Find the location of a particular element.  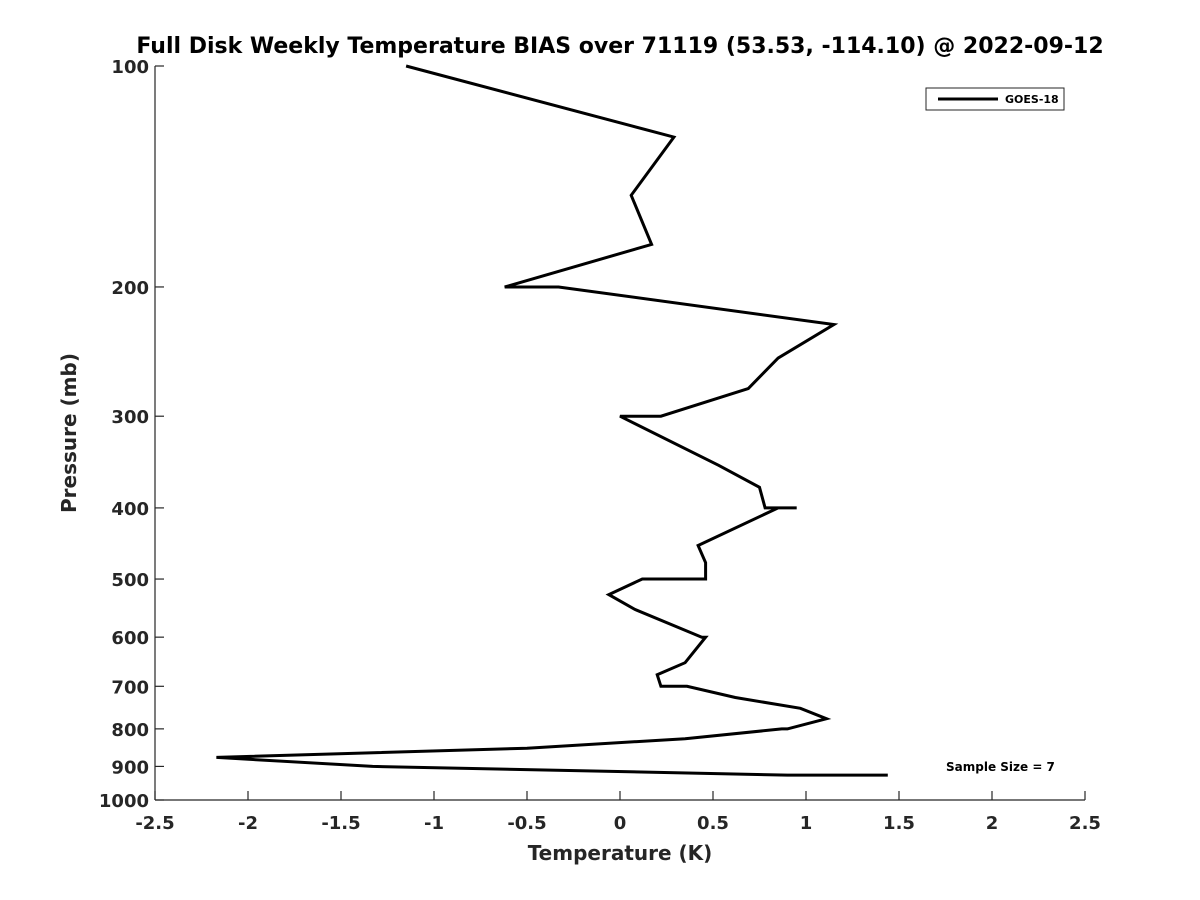

x-tick-label: 1 is located at coordinates (806, 823).